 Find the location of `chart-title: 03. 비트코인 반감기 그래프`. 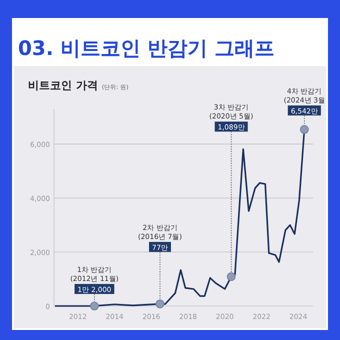

chart-title: 03. 비트코인 반감기 그래프 is located at coordinates (146, 48).